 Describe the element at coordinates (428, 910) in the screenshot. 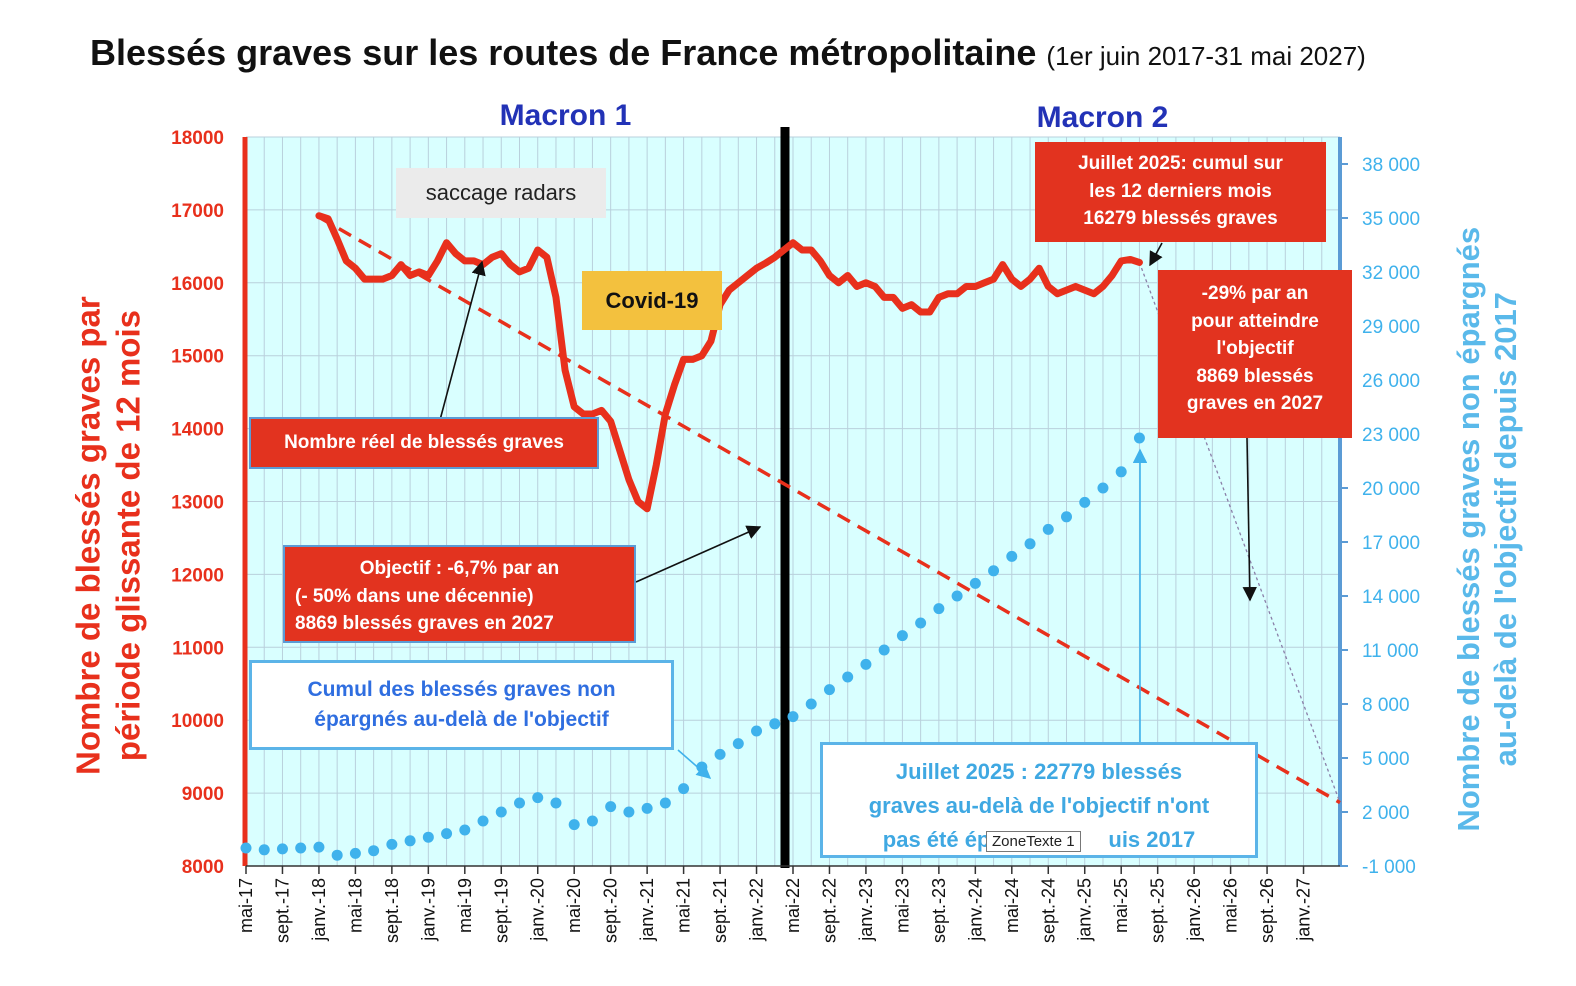

I see `x-tick-label: janv.-19` at that location.